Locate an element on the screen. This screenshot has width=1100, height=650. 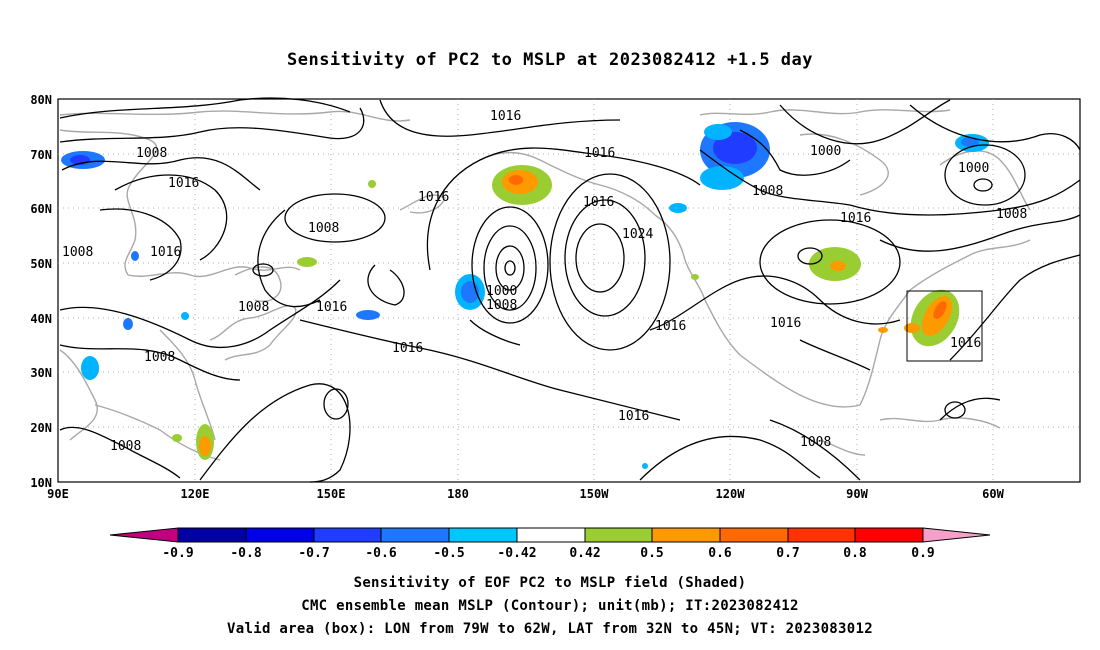
lat-label: 80N is located at coordinates (41, 100).